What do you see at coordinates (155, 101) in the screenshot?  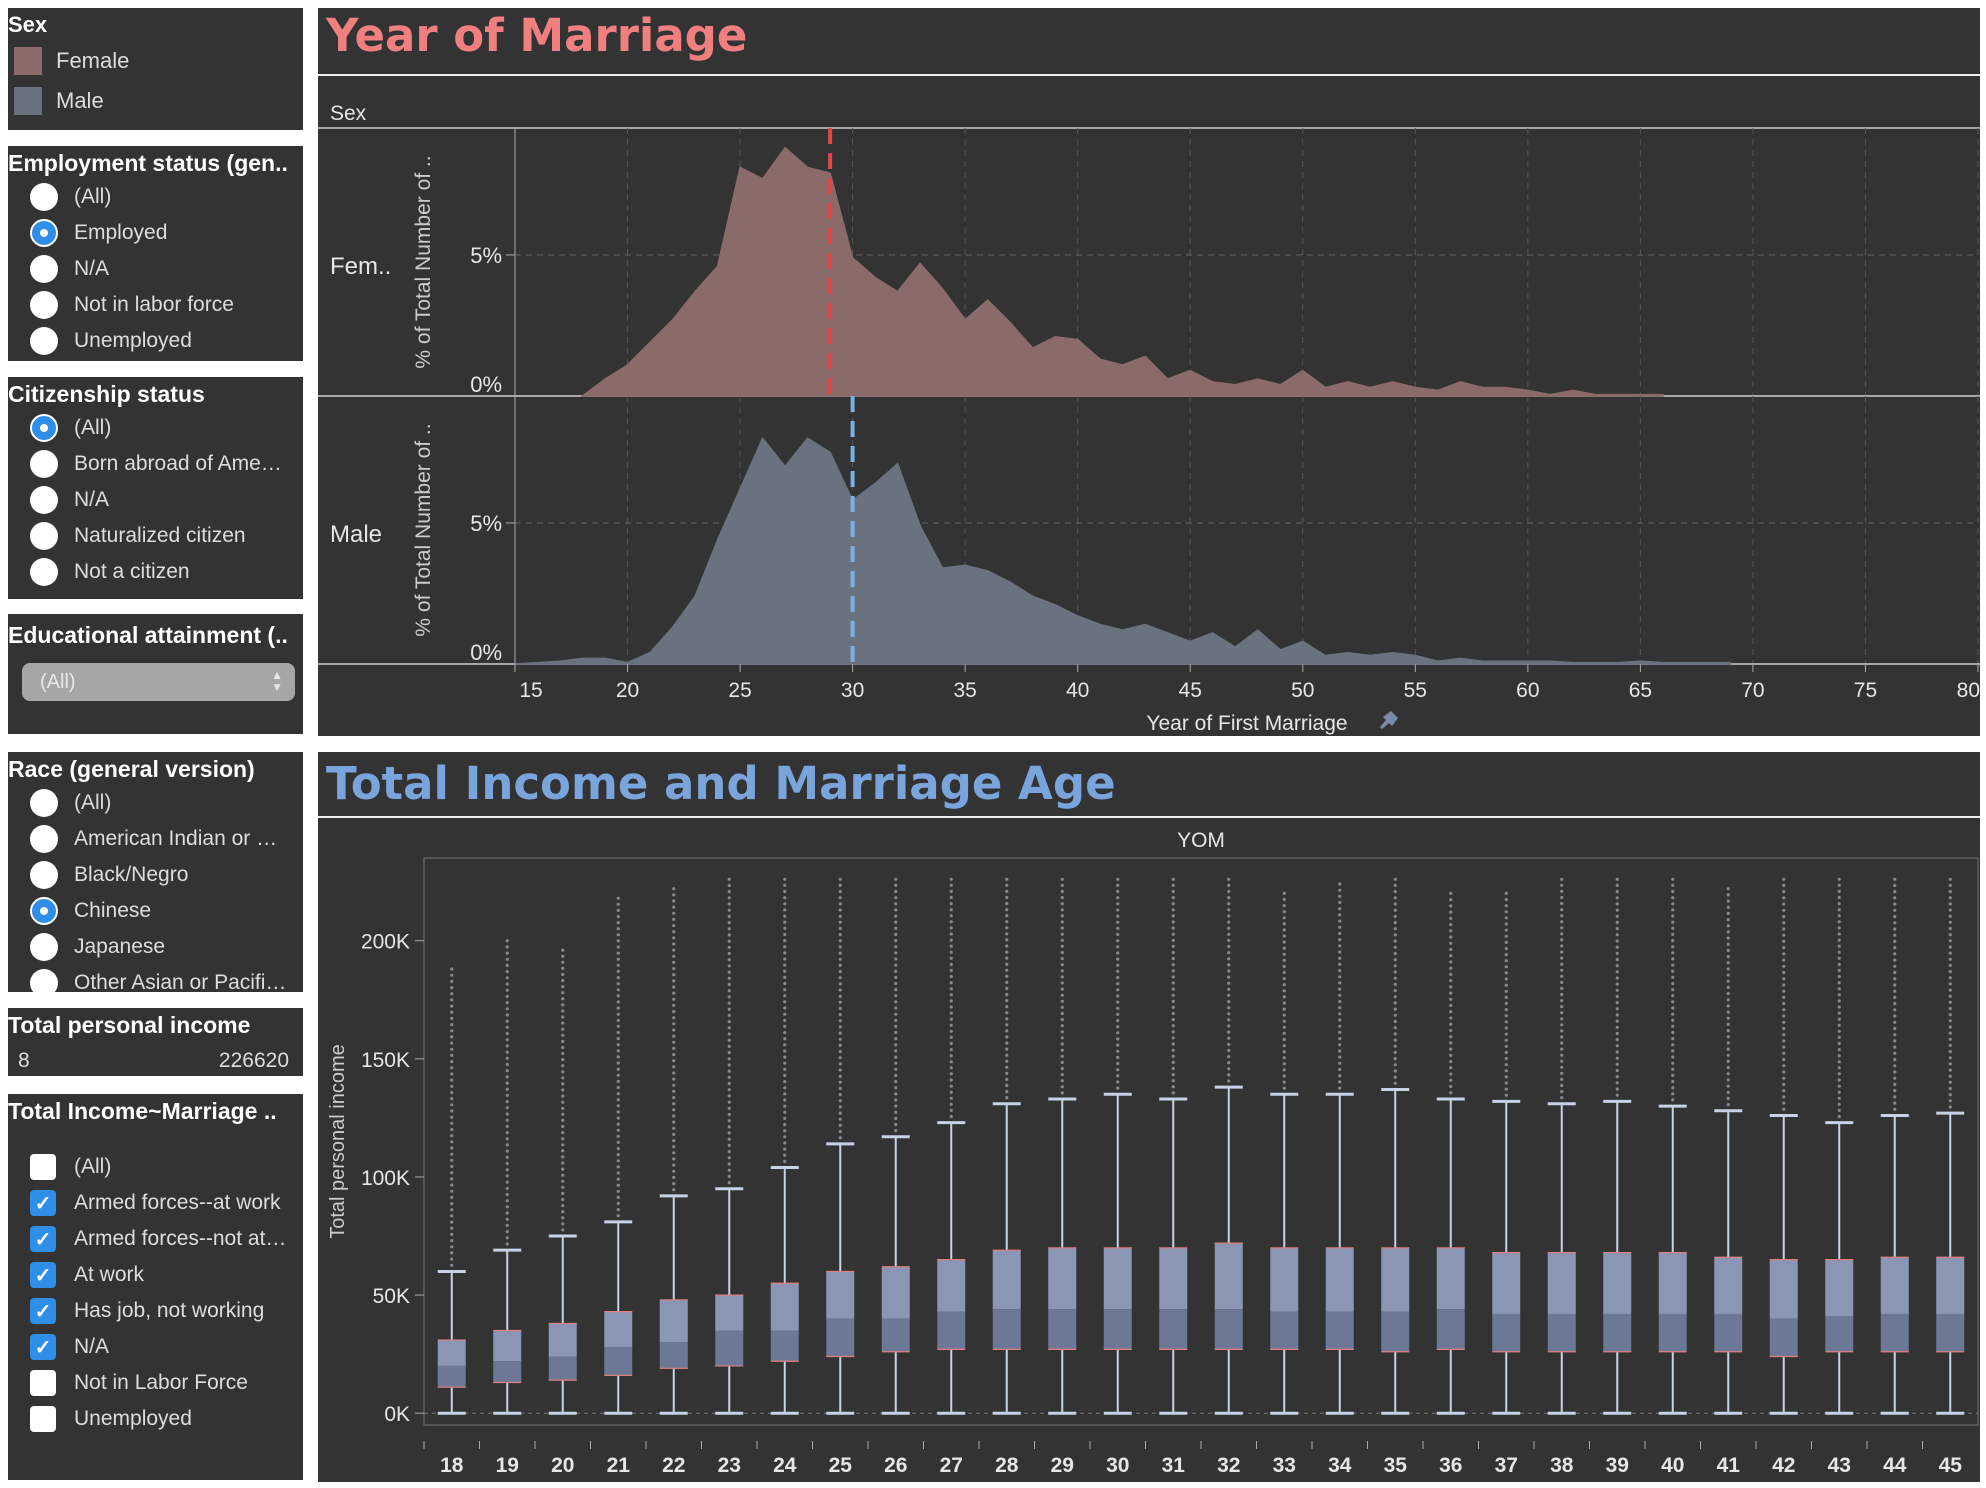 I see `legend-item-male: Male` at bounding box center [155, 101].